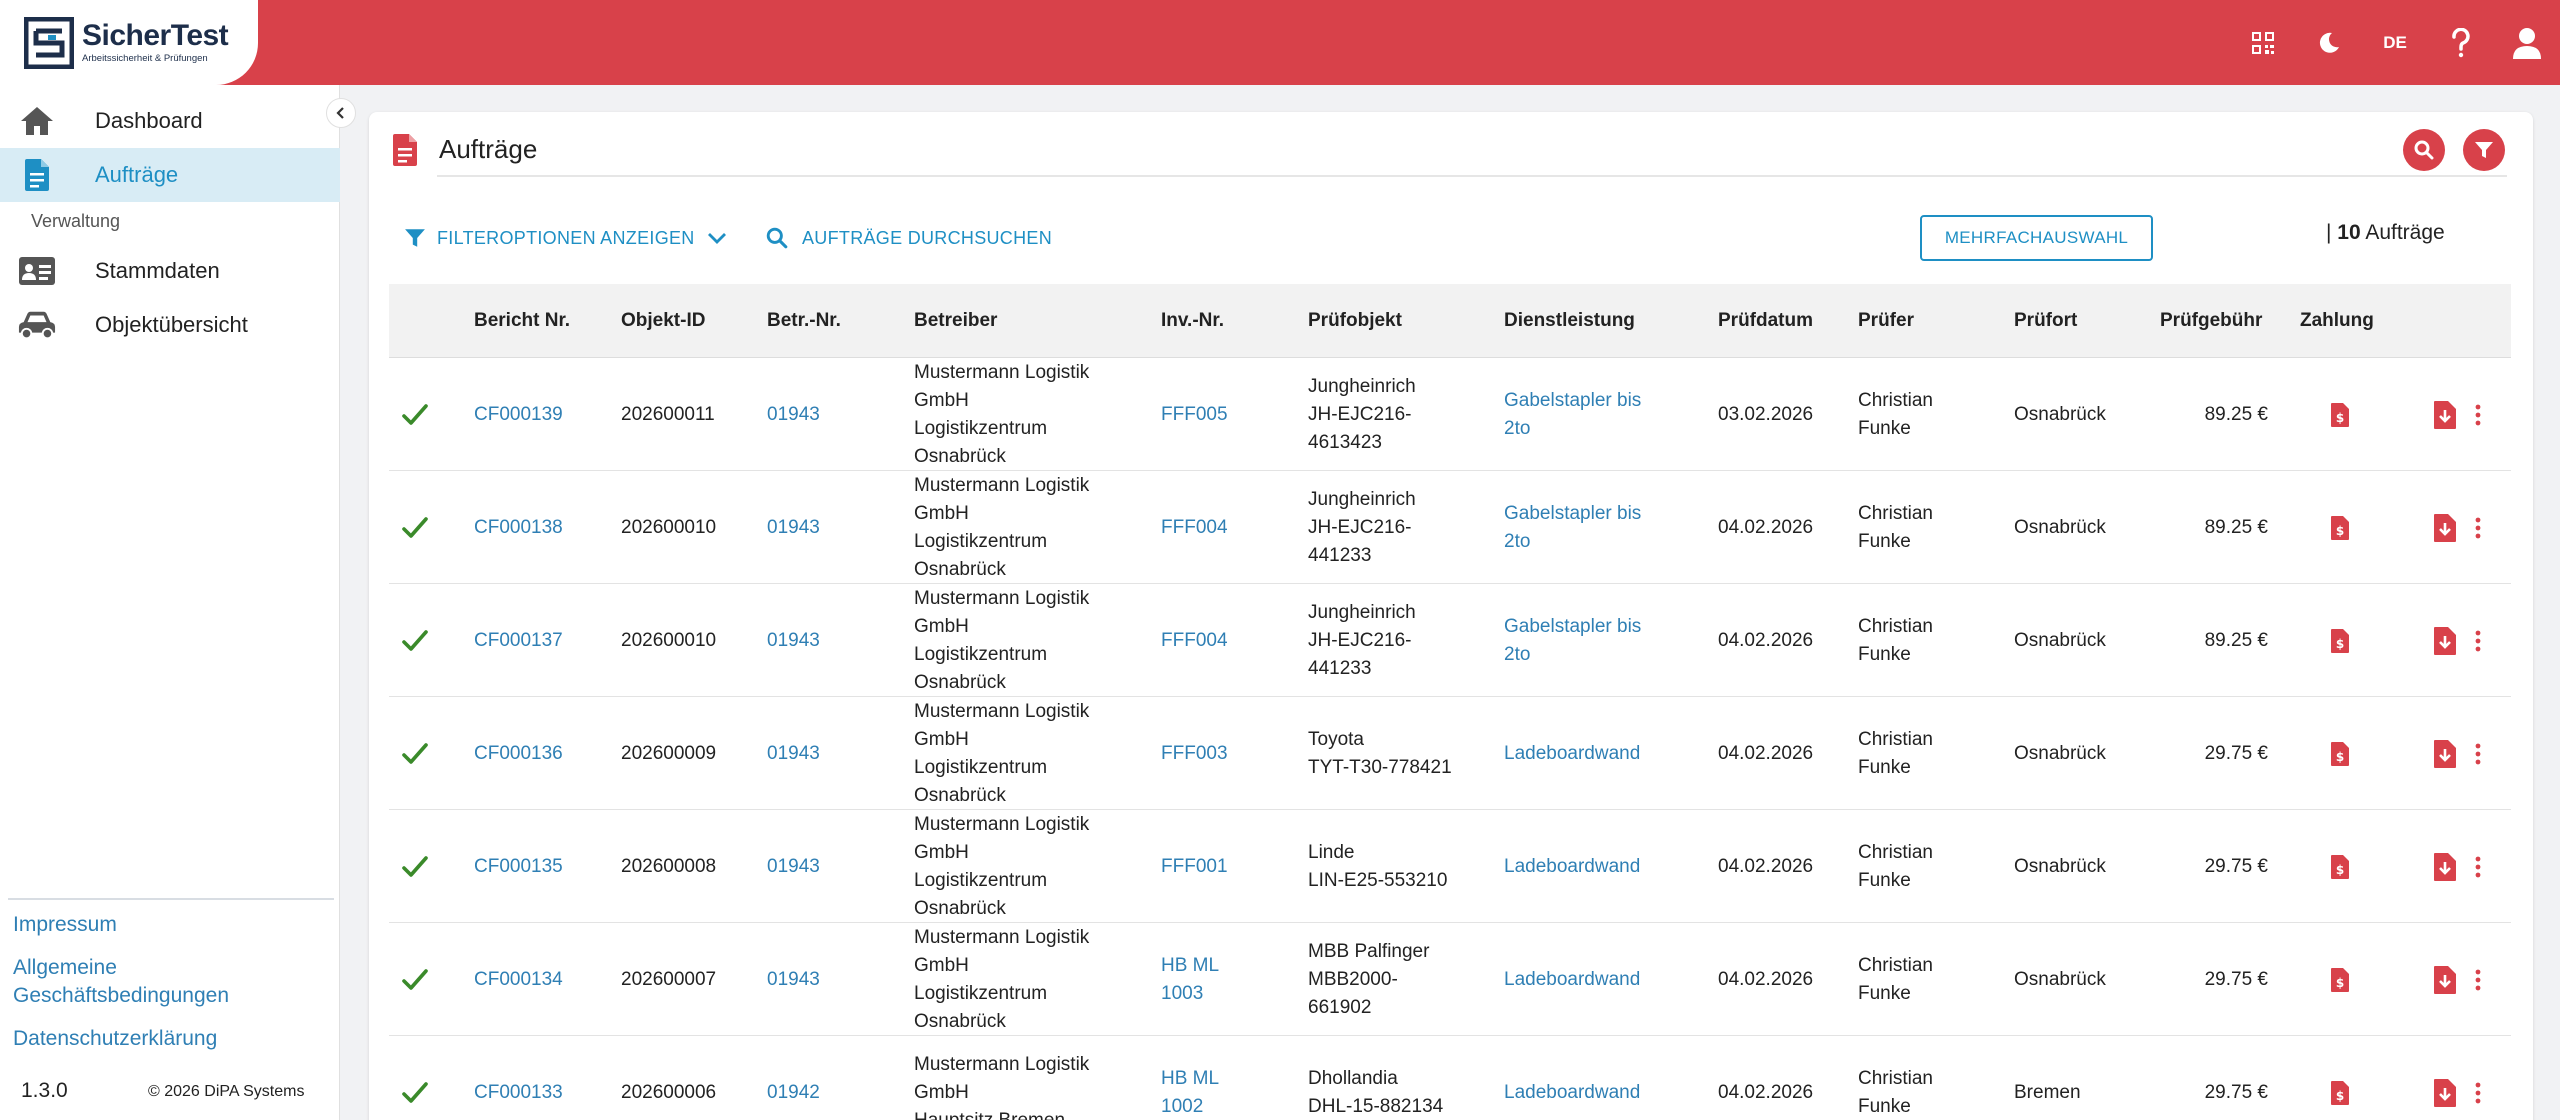 The image size is (2560, 1120). What do you see at coordinates (170, 175) in the screenshot?
I see `sidebar-item-auftraege: Aufträge` at bounding box center [170, 175].